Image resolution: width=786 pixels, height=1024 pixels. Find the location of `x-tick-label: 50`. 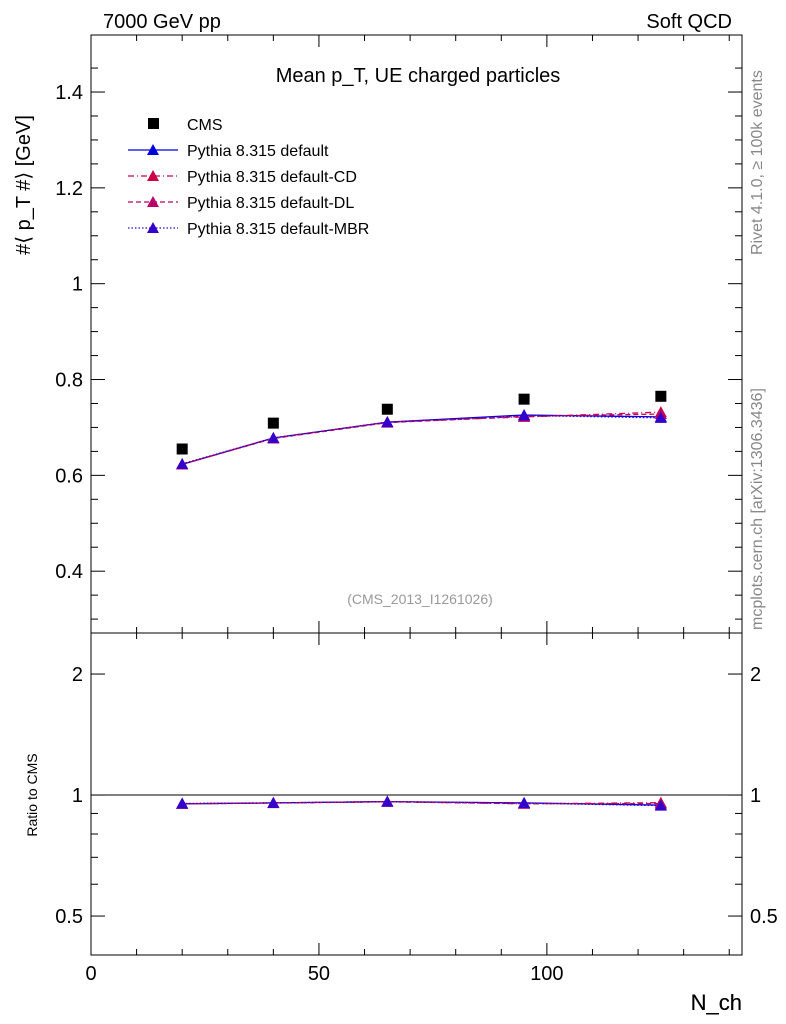

x-tick-label: 50 is located at coordinates (319, 974).